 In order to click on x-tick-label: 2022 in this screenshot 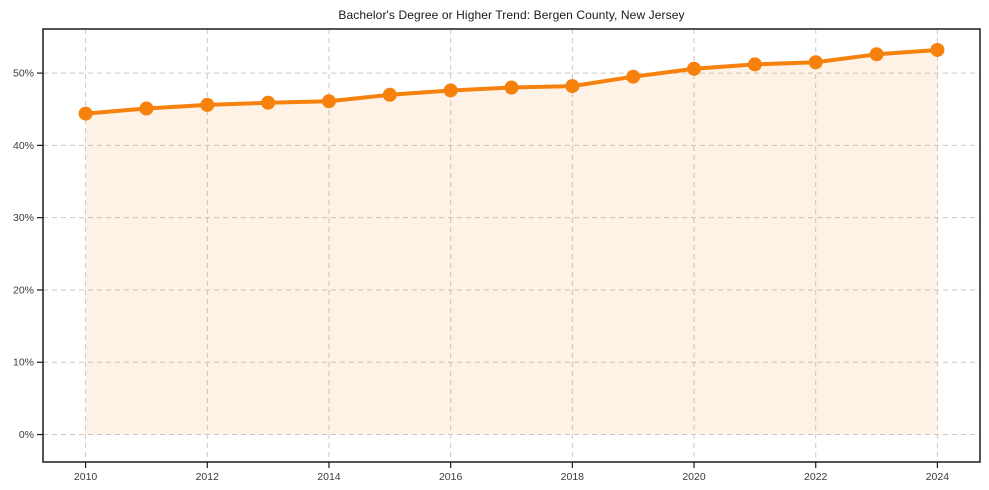, I will do `click(816, 477)`.